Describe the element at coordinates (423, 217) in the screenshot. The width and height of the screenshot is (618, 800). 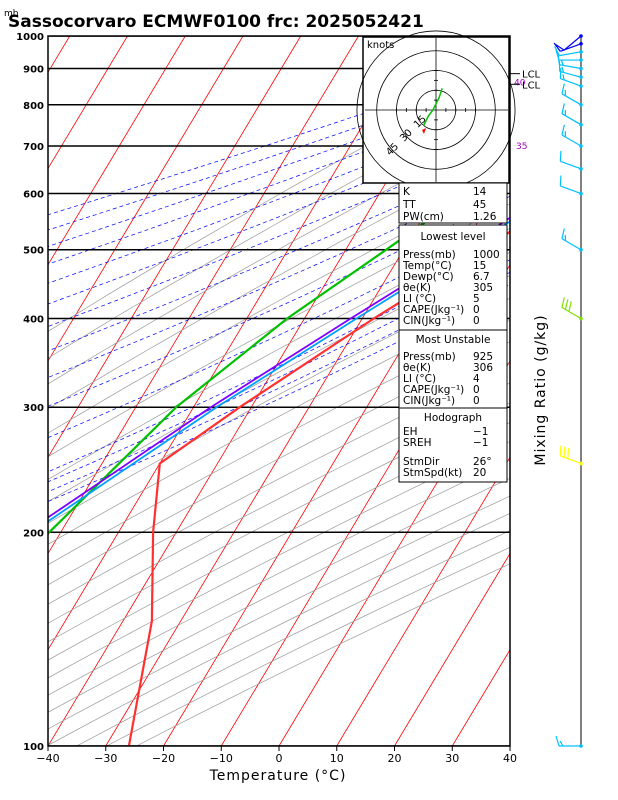
I see `index-label: PW(cm)` at that location.